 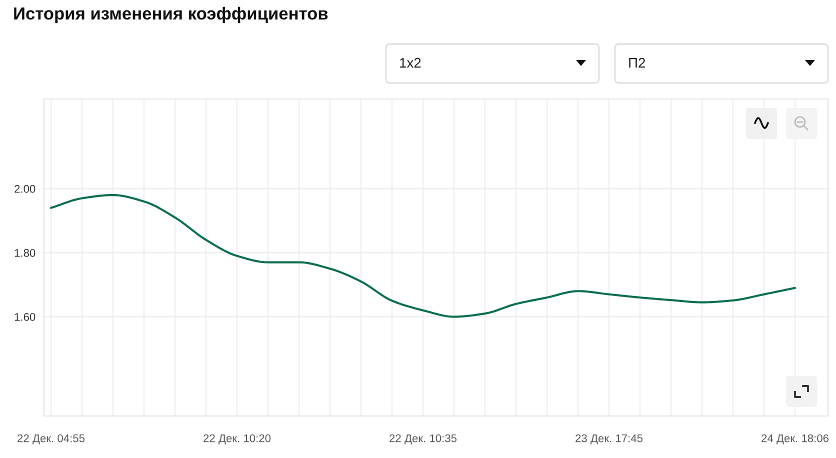 What do you see at coordinates (25, 188) in the screenshot?
I see `y-tick-label: 2.00` at bounding box center [25, 188].